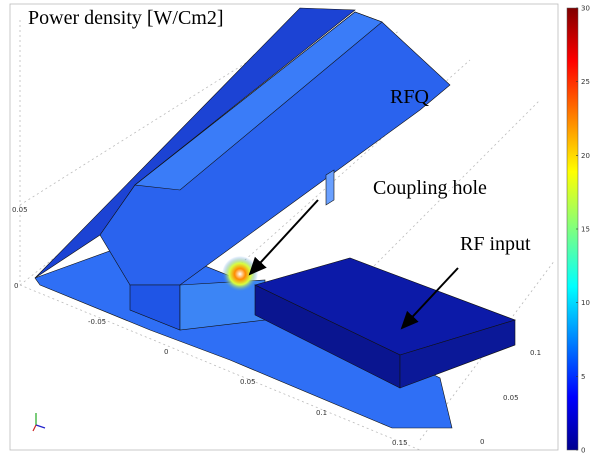 This screenshot has width=593, height=456. Describe the element at coordinates (353, 264) in the screenshot. I see `arrows` at that location.